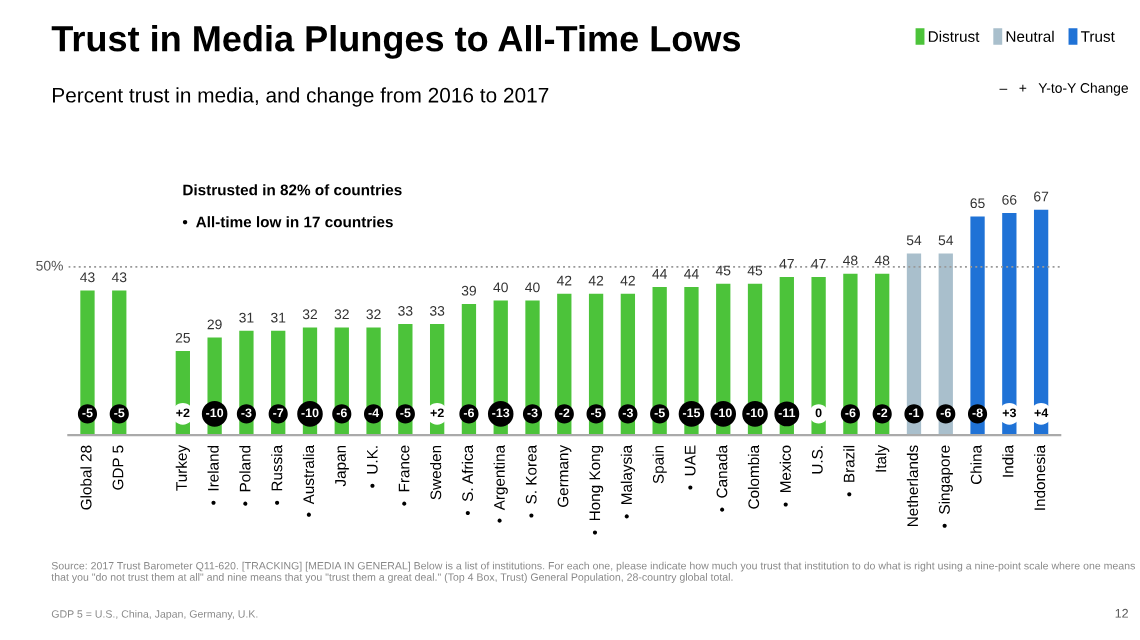 This screenshot has height=640, width=1140. Describe the element at coordinates (301, 97) in the screenshot. I see `chart-subtitle: Percent trust in media, and change from 2016 to 2017` at that location.